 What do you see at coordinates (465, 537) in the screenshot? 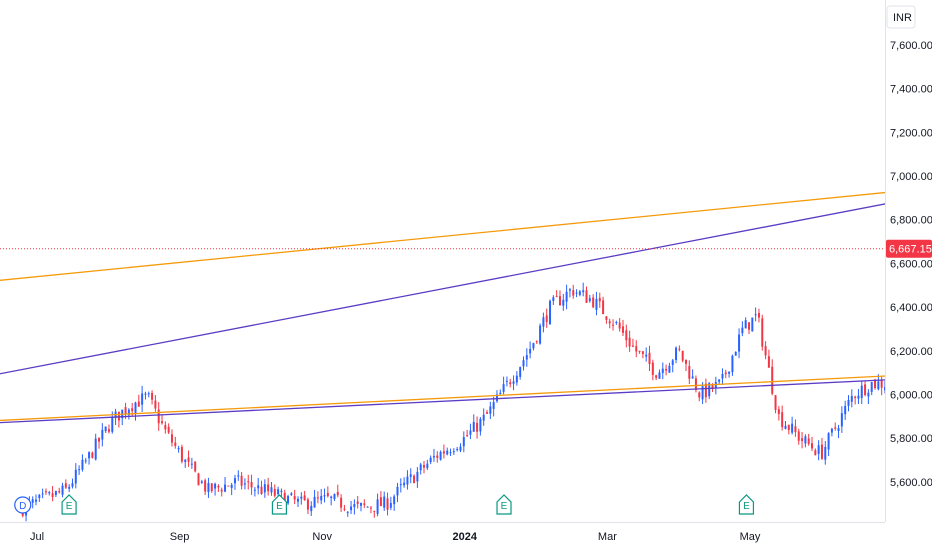
I see `time-tick-label: 2024` at bounding box center [465, 537].